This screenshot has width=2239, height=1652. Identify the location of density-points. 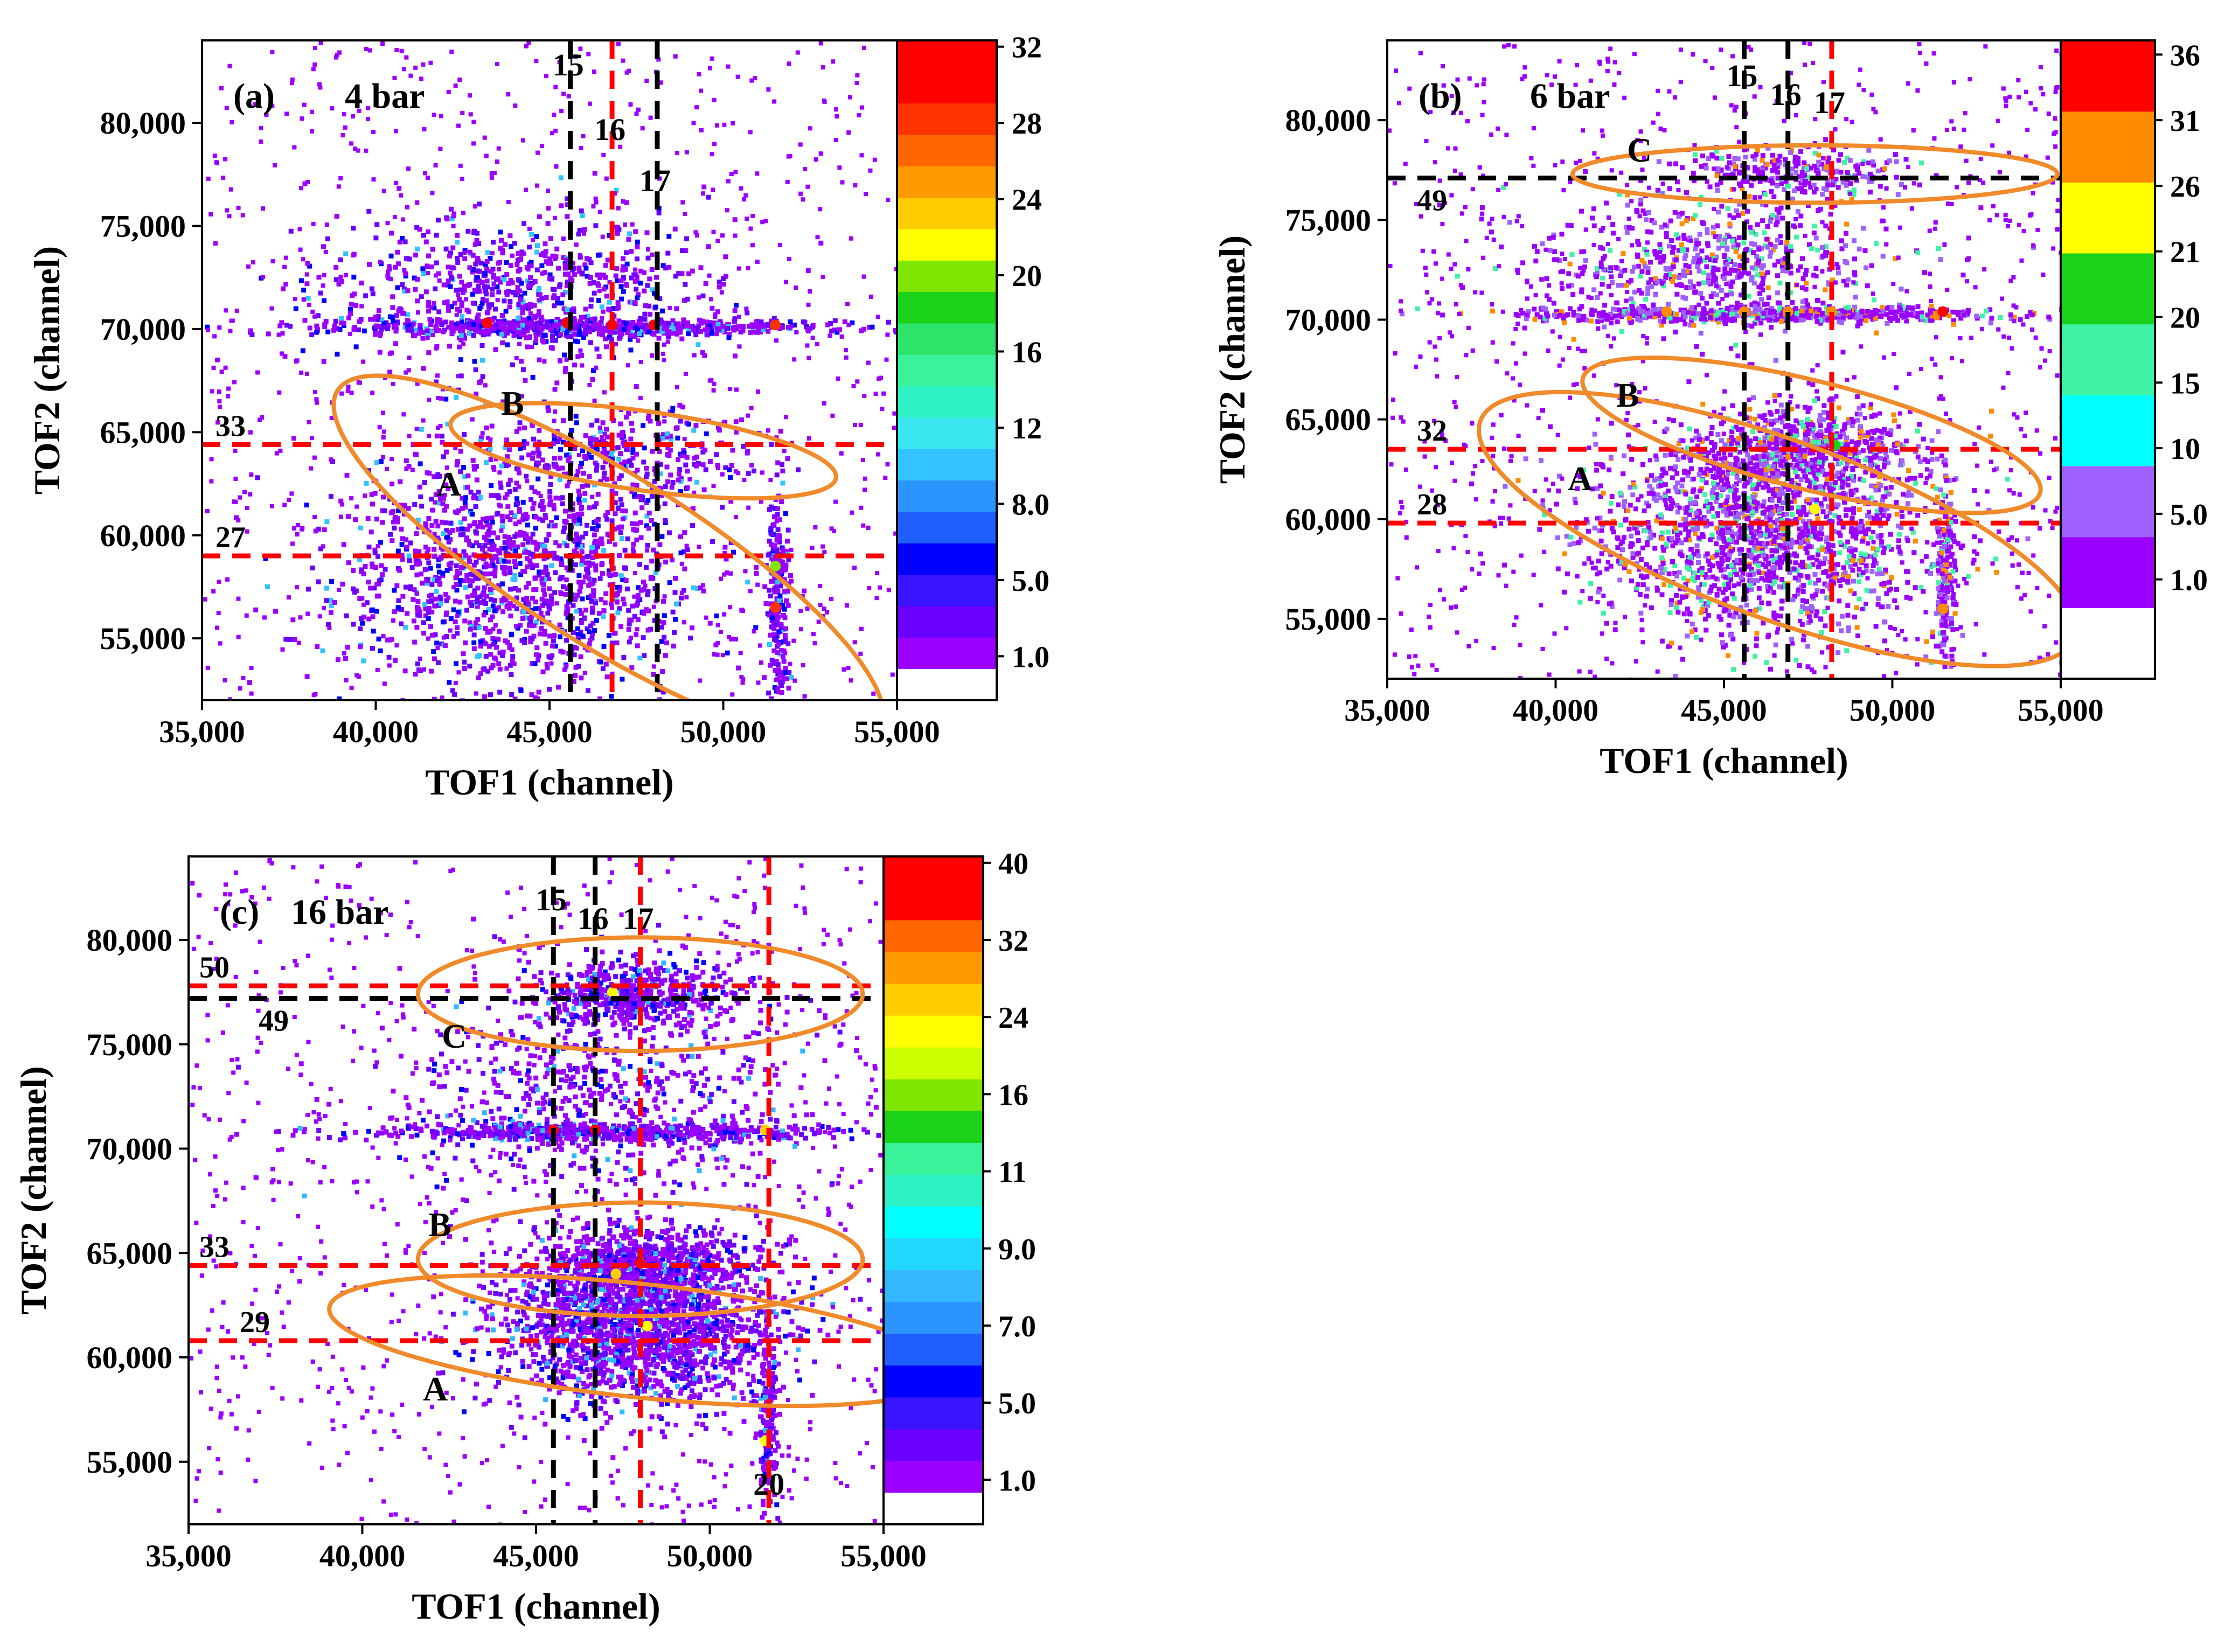
(550, 370).